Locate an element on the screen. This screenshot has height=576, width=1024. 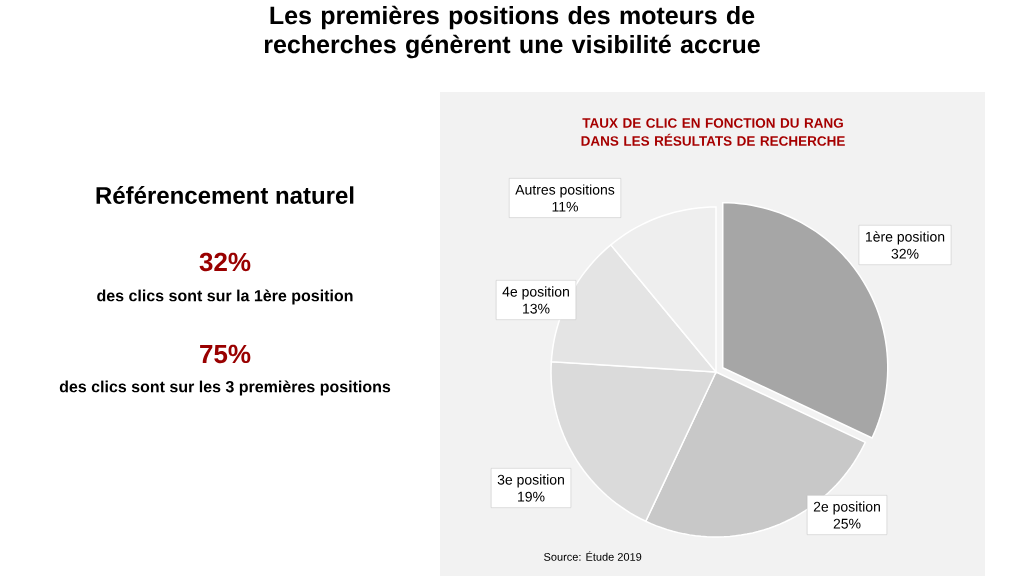
data-label: 32% is located at coordinates (905, 253).